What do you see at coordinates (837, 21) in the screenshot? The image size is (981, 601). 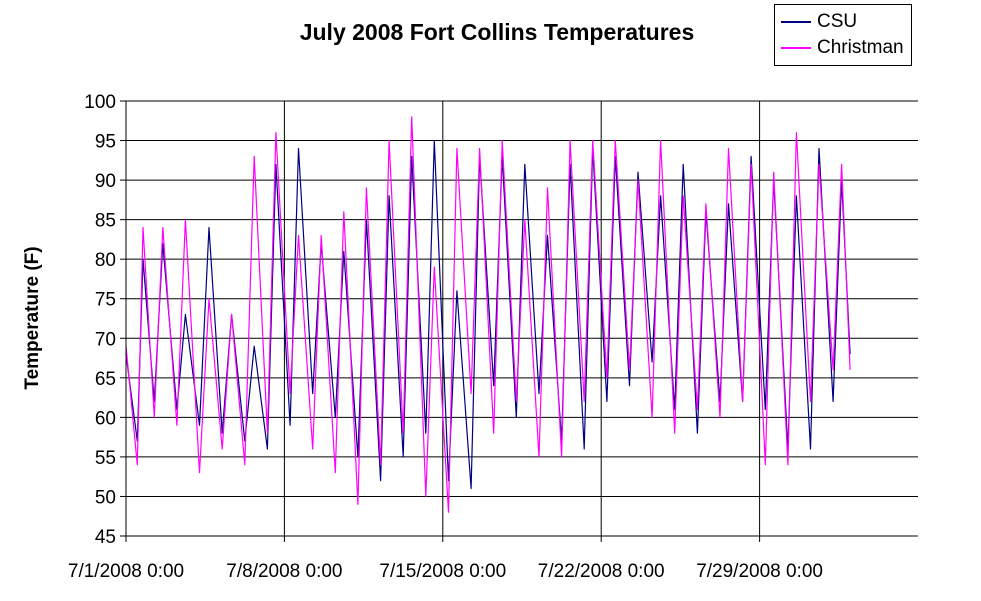 I see `legend-label-csu: CSU` at bounding box center [837, 21].